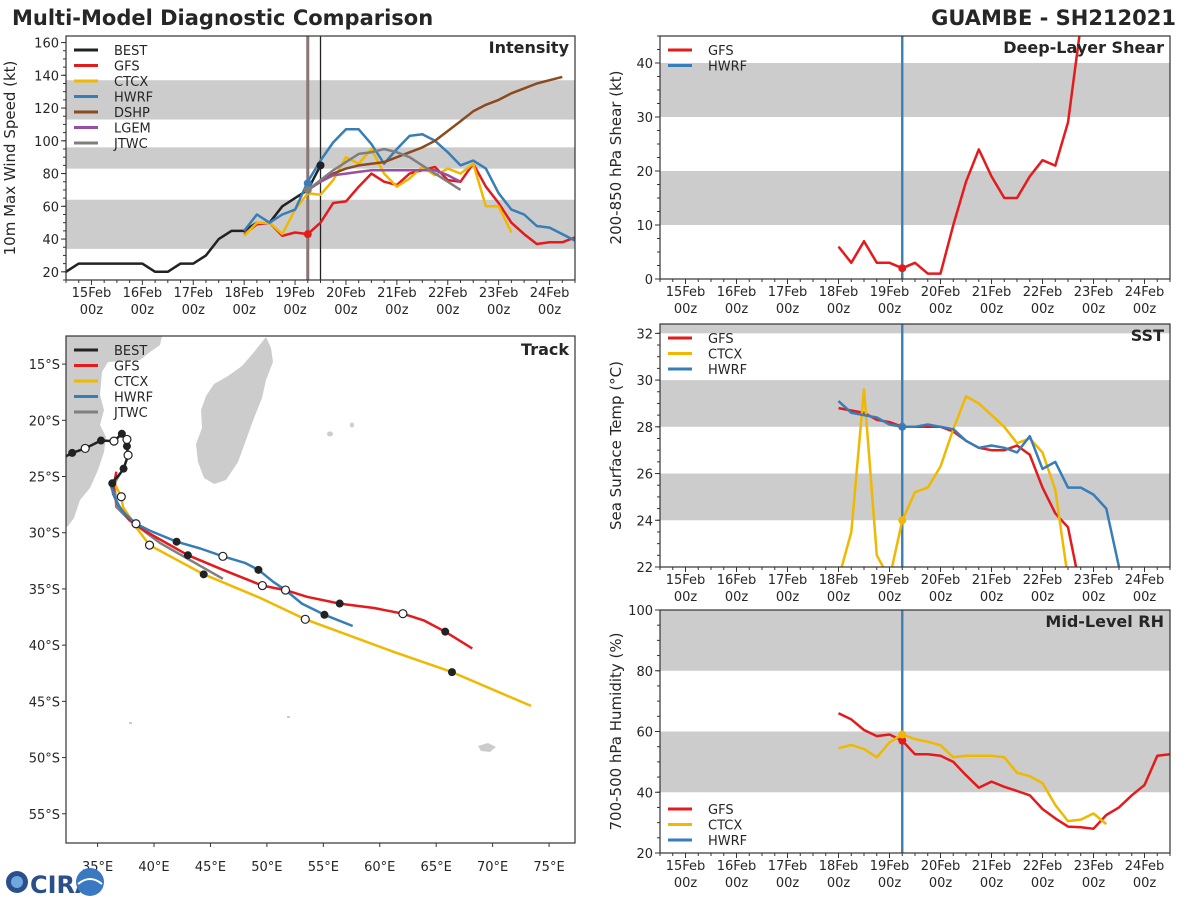 This screenshot has width=1200, height=900. What do you see at coordinates (222, 18) in the screenshot?
I see `figure-title: Multi-Model Diagnostic Comparison` at bounding box center [222, 18].